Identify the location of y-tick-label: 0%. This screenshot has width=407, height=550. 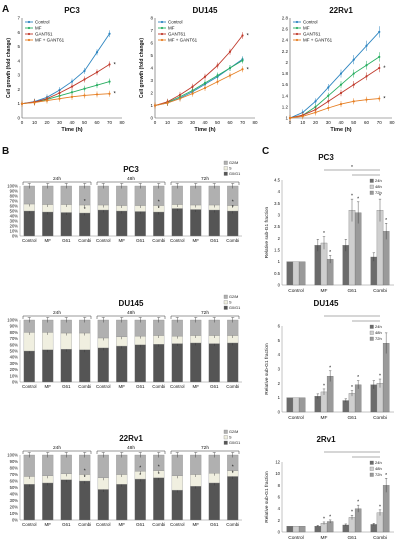
(15, 520).